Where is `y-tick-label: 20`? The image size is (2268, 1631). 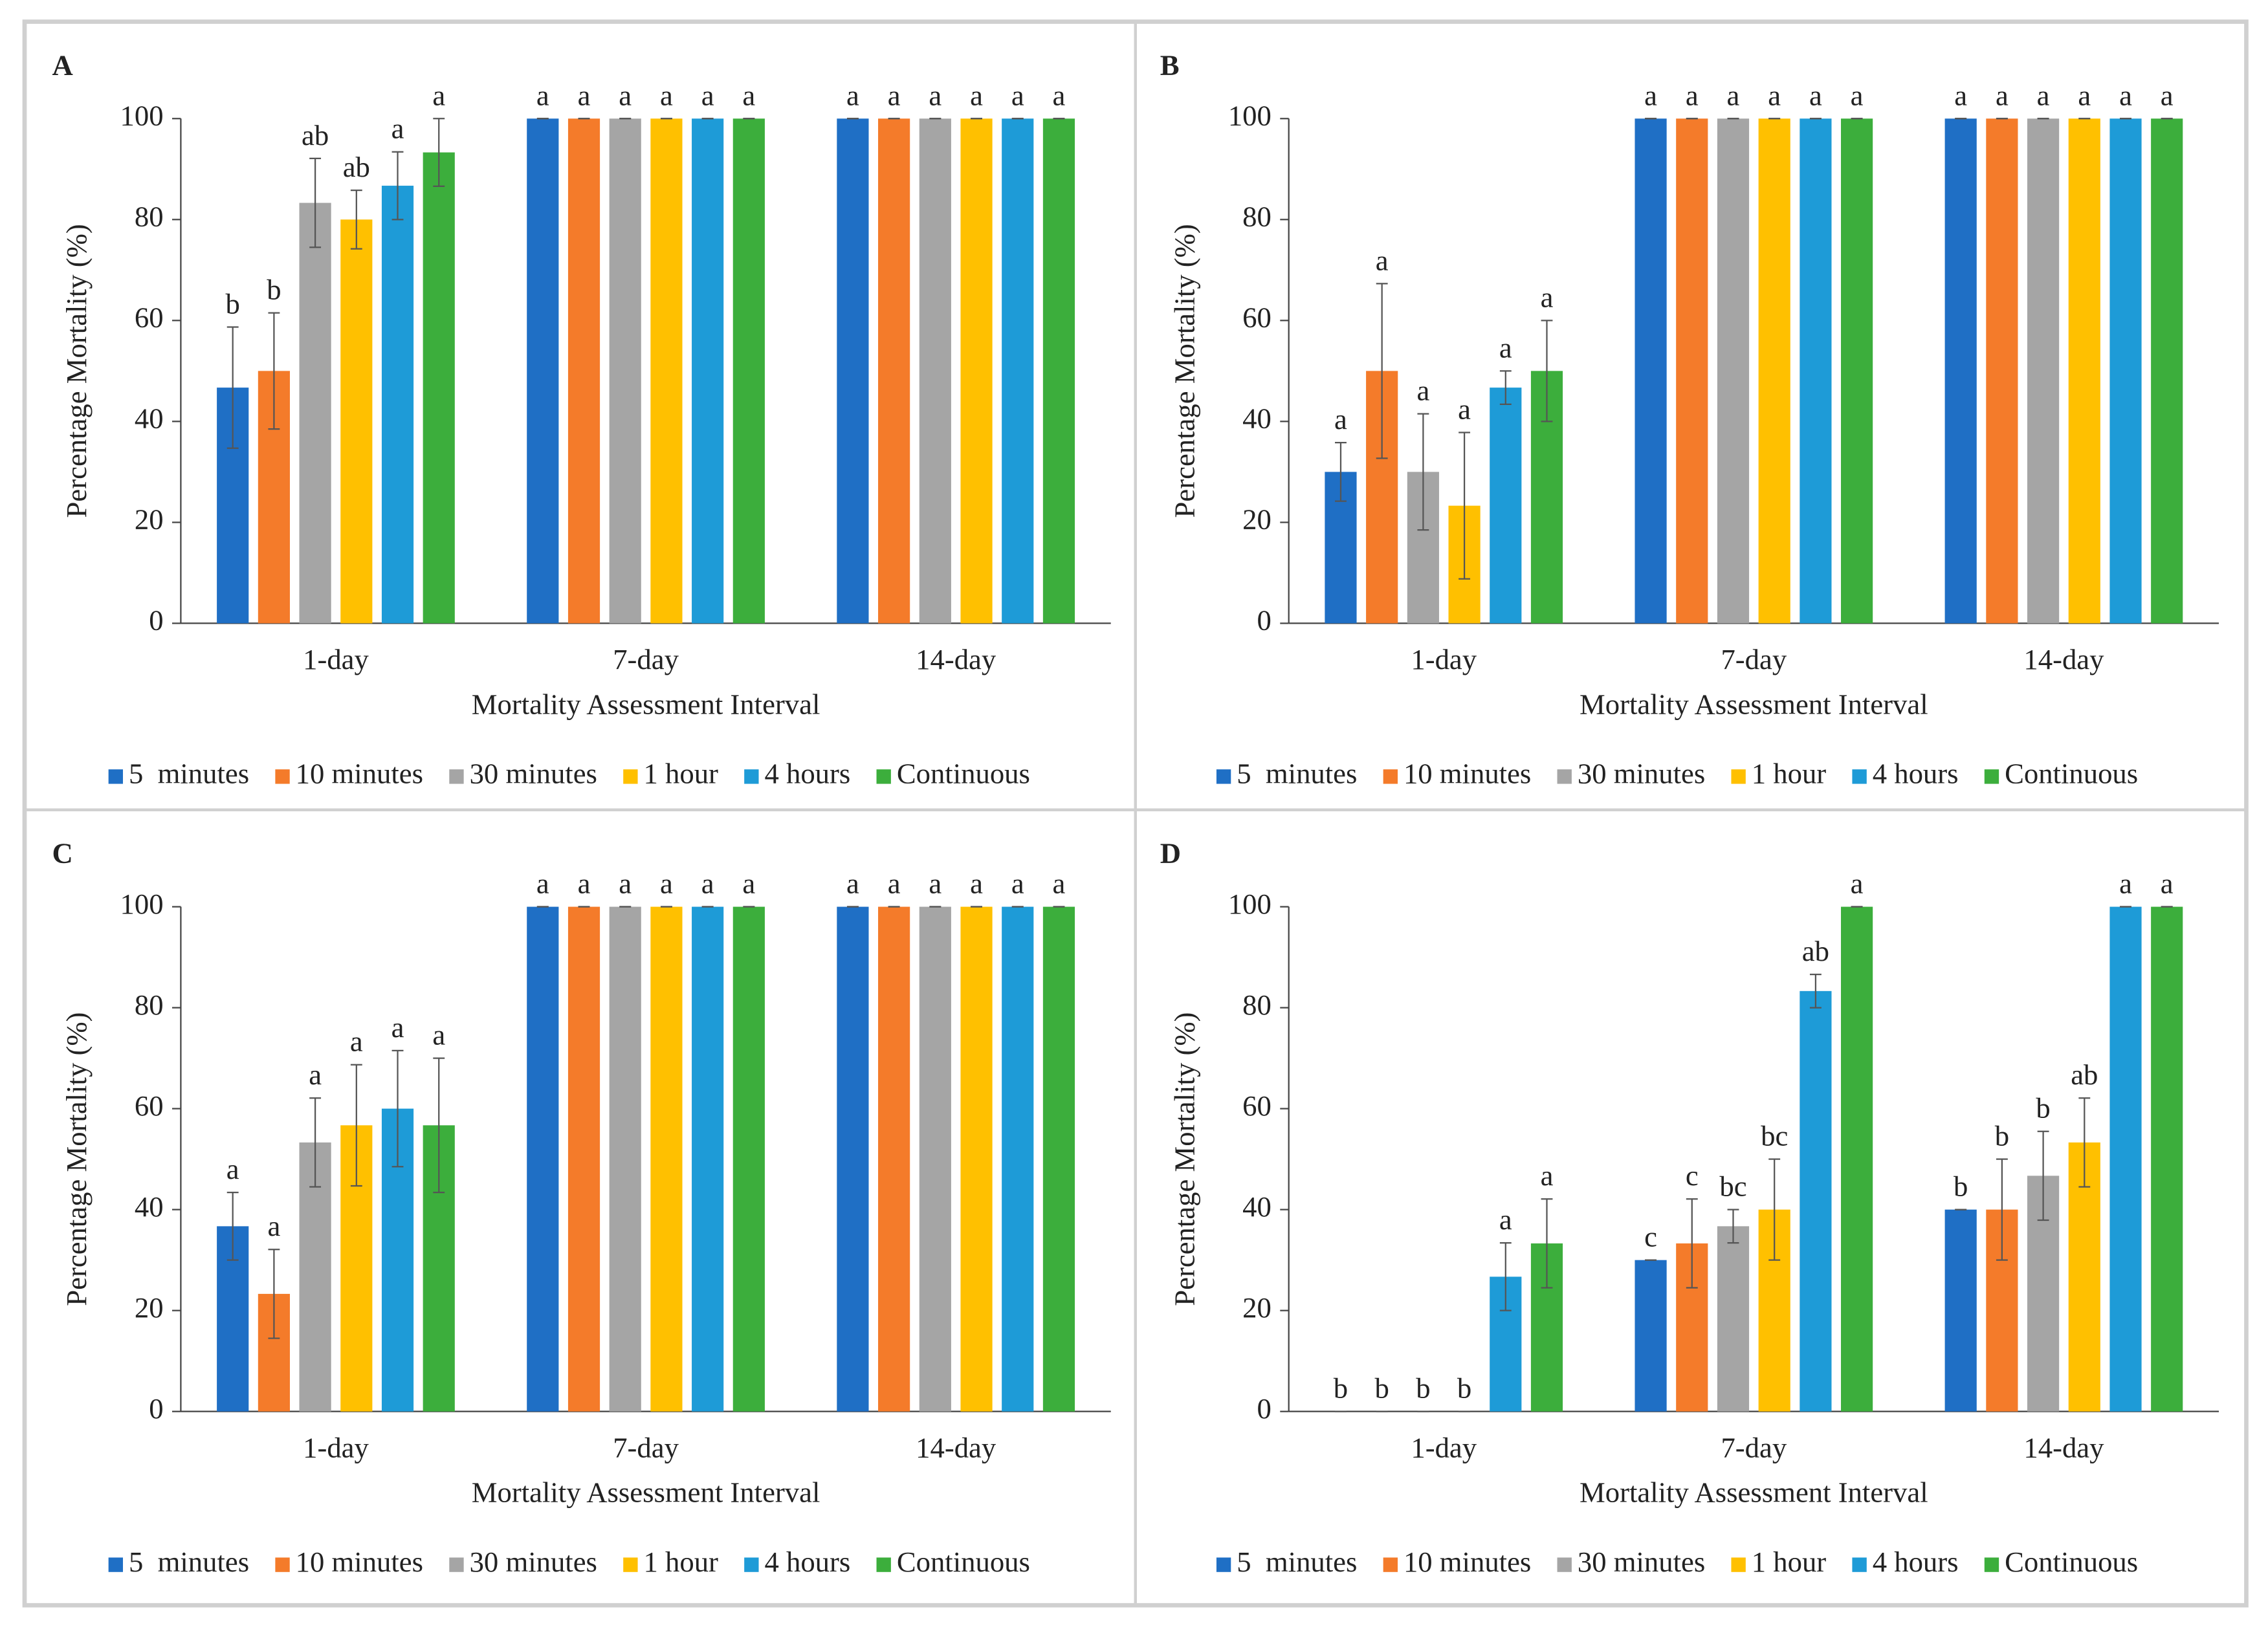
y-tick-label: 20 is located at coordinates (1257, 519).